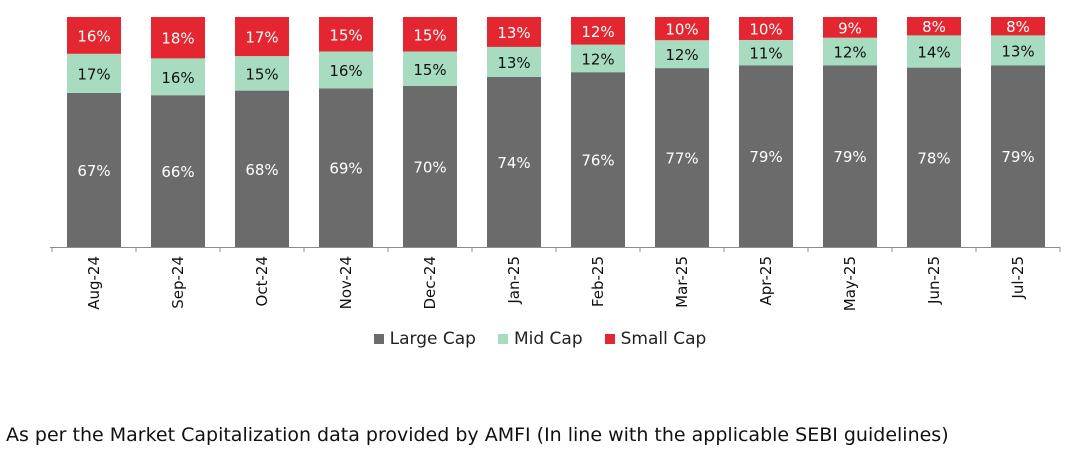  What do you see at coordinates (178, 282) in the screenshot?
I see `x-tick-label: Sep-24` at bounding box center [178, 282].